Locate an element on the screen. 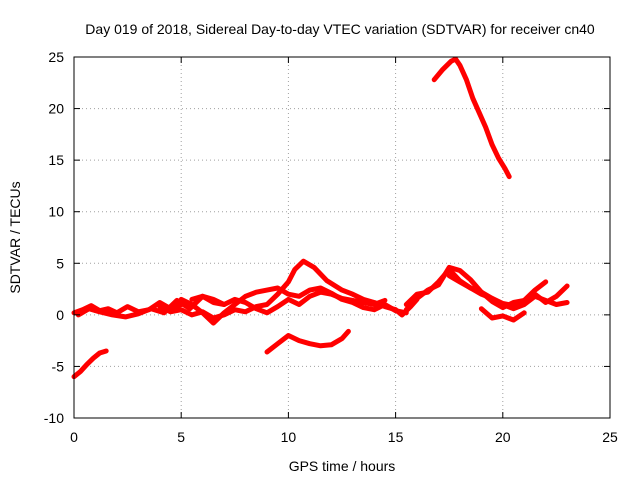  series-line-sat-f is located at coordinates (90, 364).